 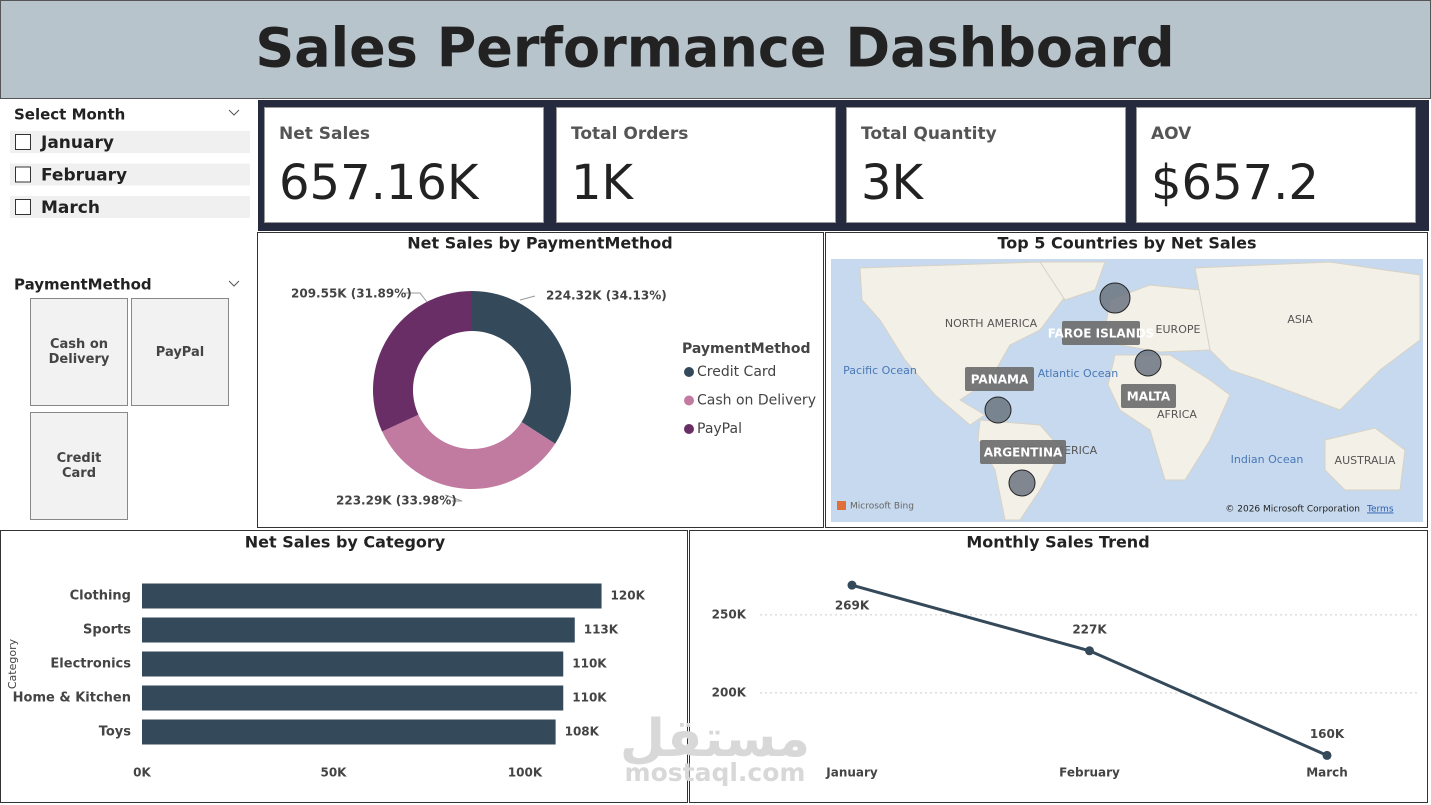 I want to click on slicer-button: Cash on Delivery, so click(x=79, y=352).